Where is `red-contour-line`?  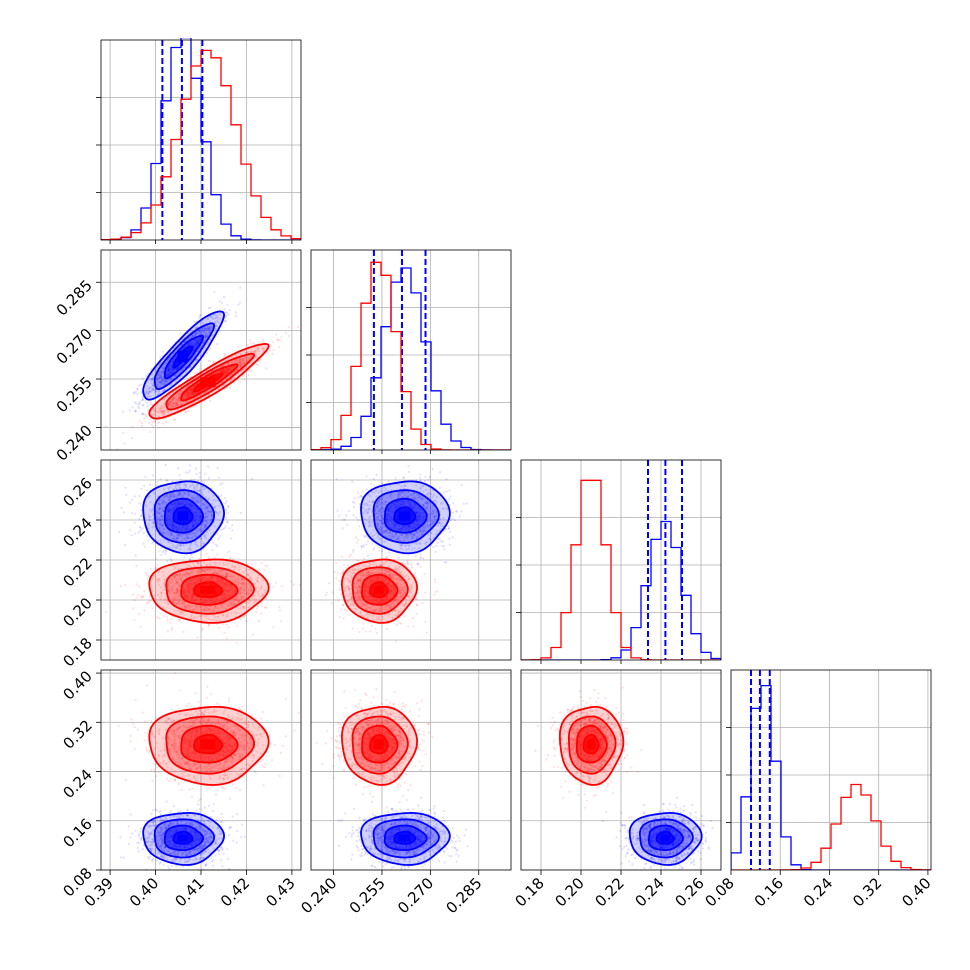
red-contour-line is located at coordinates (209, 381).